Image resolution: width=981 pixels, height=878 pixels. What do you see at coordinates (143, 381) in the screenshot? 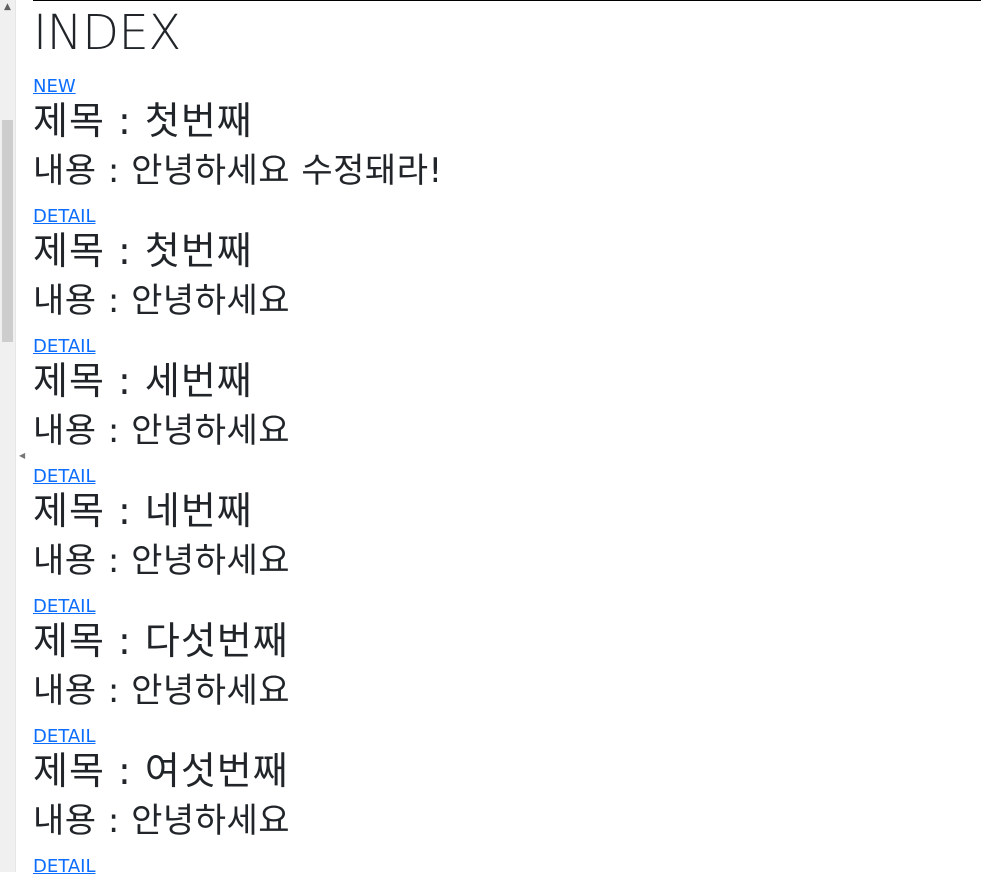
I see `post-title: 제목 : 세번째` at bounding box center [143, 381].